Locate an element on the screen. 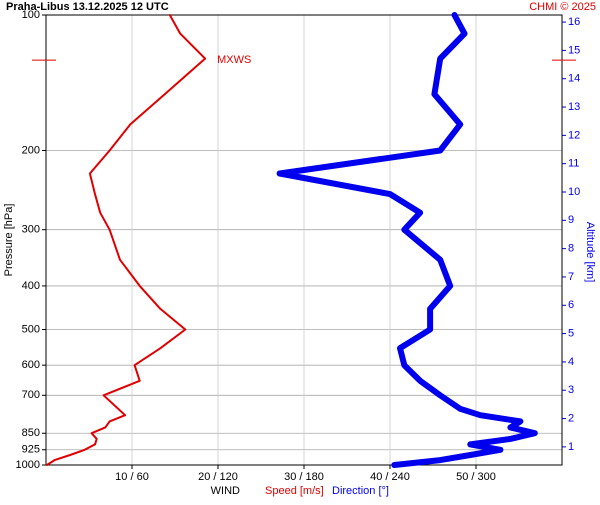  y2-tick-label: 3 is located at coordinates (571, 390).